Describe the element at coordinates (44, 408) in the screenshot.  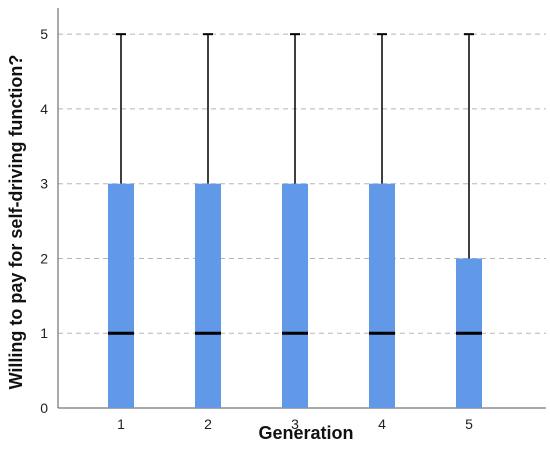
I see `y-tick-label-0: 0` at that location.